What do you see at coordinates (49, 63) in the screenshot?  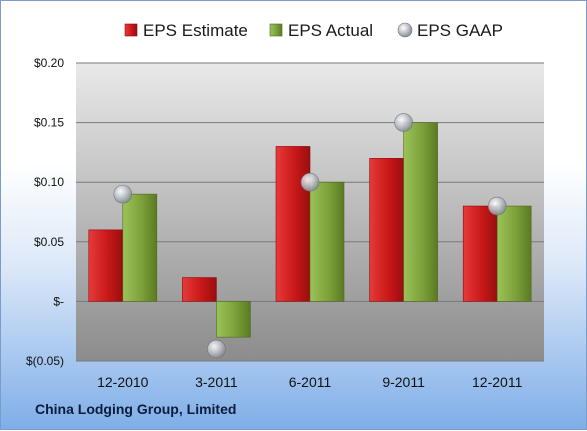 I see `y-tick-label: $0.20` at bounding box center [49, 63].